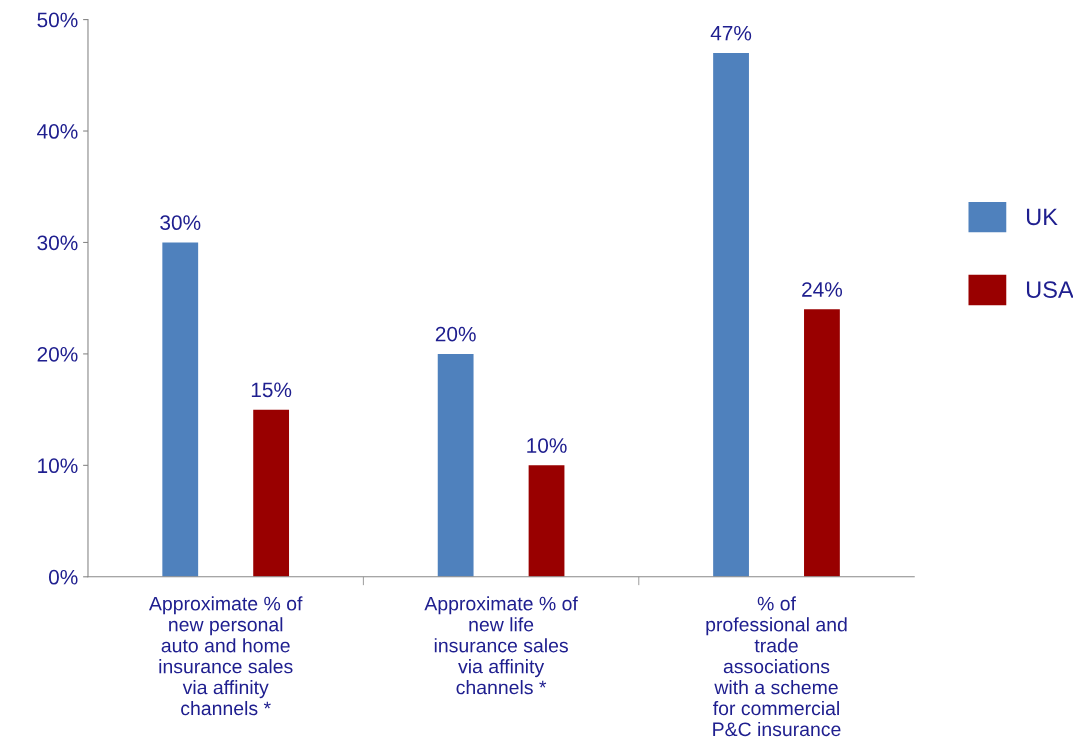  What do you see at coordinates (822, 289) in the screenshot?
I see `data-label: 24%` at bounding box center [822, 289].